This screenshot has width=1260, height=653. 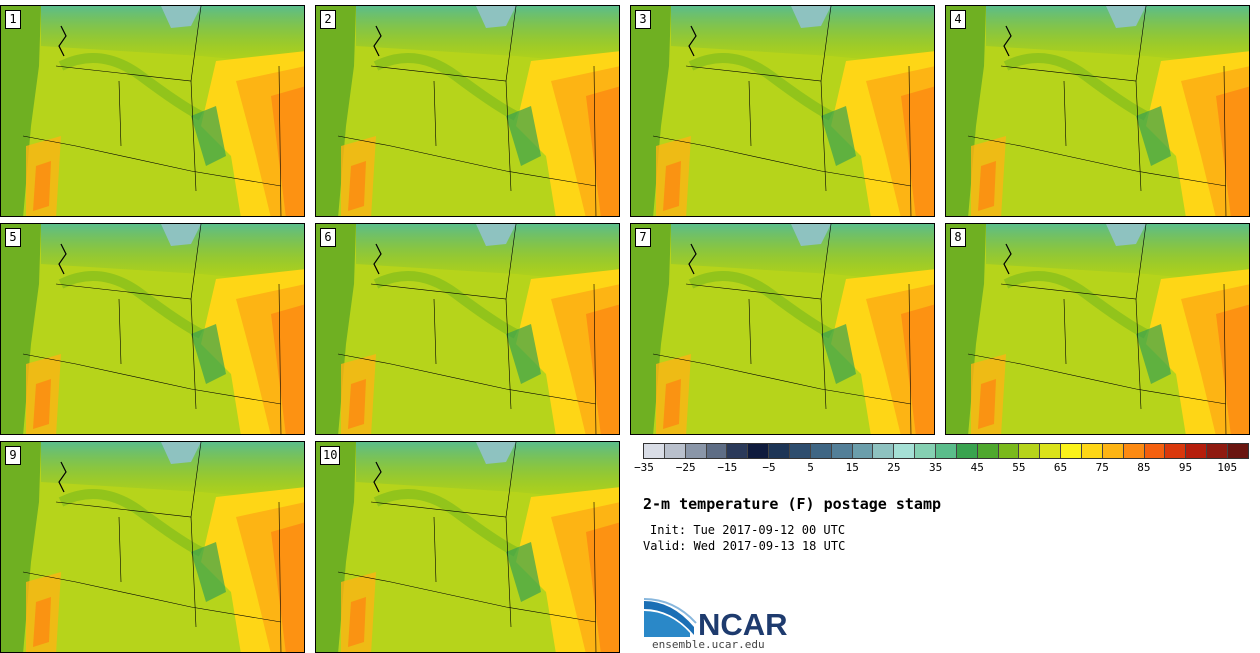 I want to click on map-panel-4: 4, so click(x=1097, y=111).